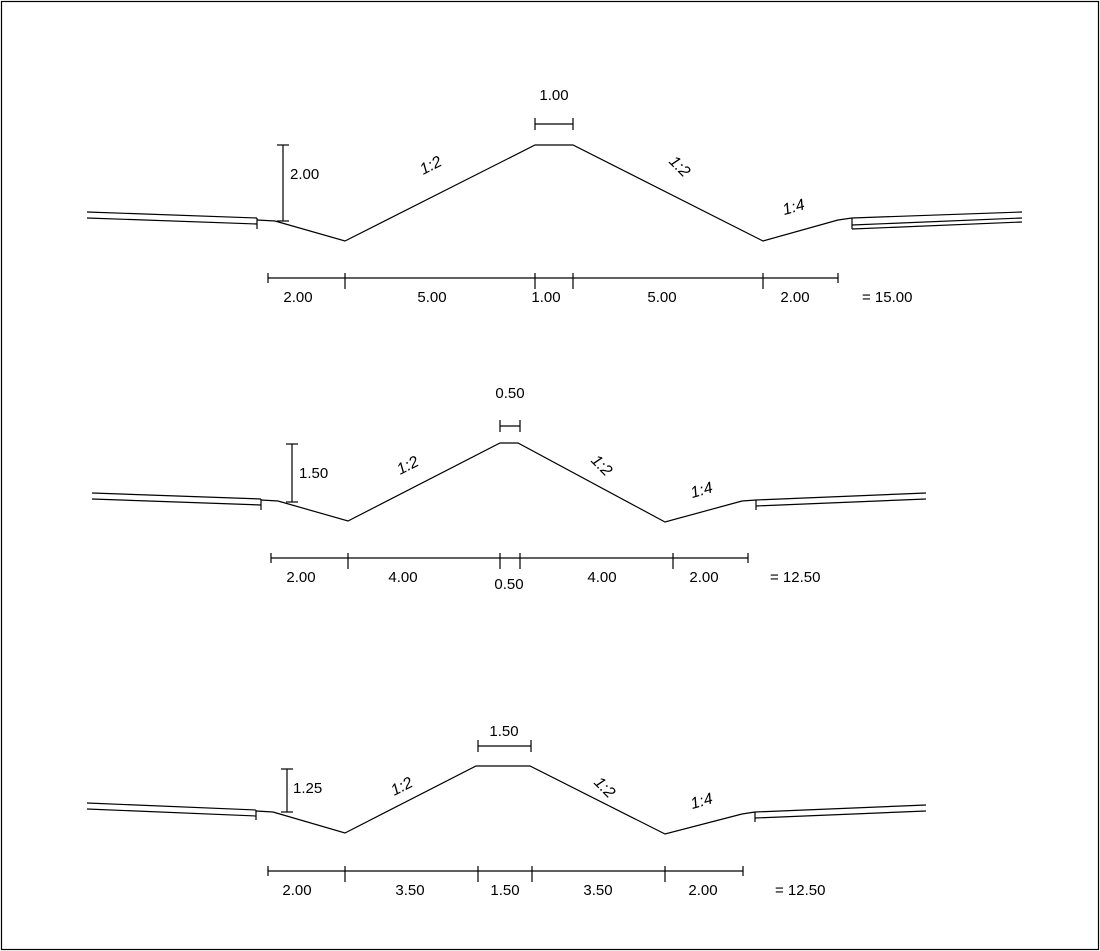  What do you see at coordinates (553, 95) in the screenshot?
I see `crest-width-label: 1.00` at bounding box center [553, 95].